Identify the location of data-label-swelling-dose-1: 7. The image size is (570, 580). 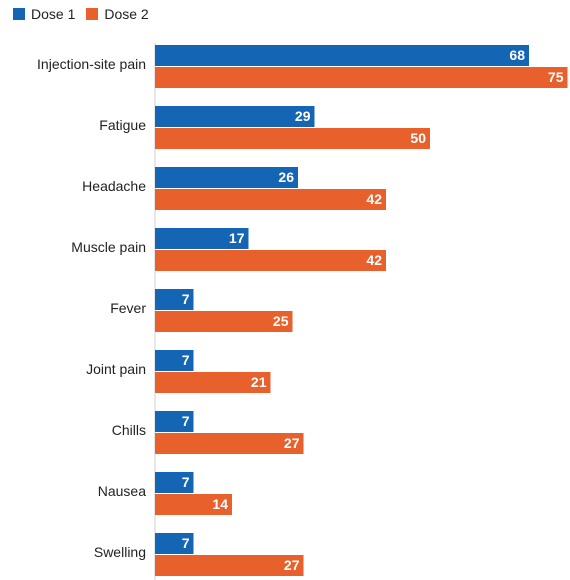
(186, 543).